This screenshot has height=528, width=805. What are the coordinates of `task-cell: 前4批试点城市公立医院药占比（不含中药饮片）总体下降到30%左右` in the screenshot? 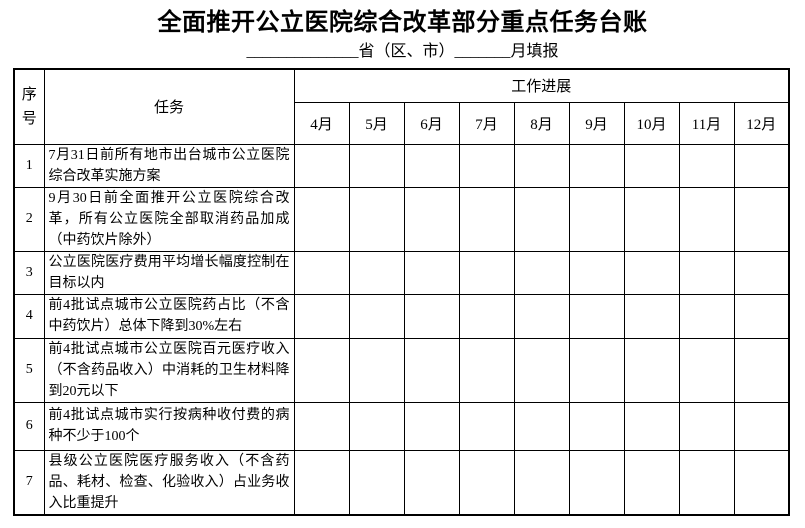 It's located at (169, 316).